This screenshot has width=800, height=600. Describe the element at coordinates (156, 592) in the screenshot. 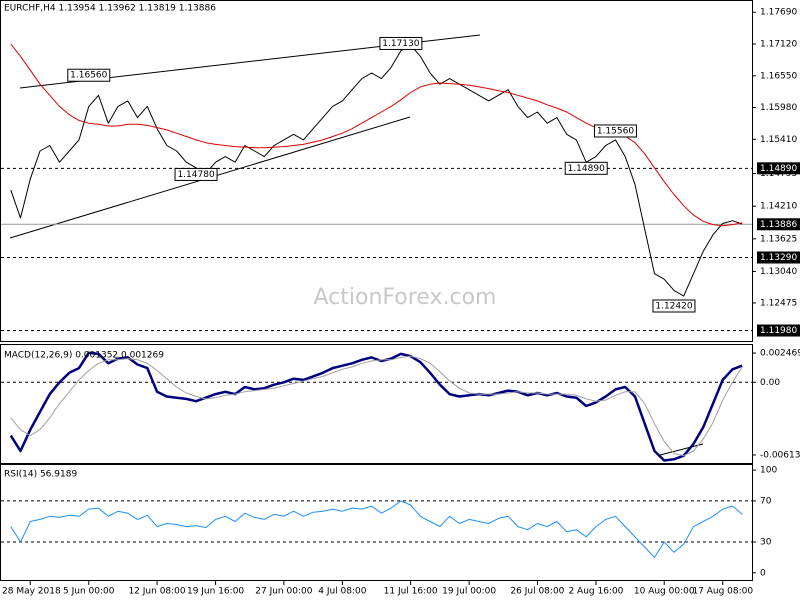

I see `x-tick-label: 12 Jun 08:00` at that location.